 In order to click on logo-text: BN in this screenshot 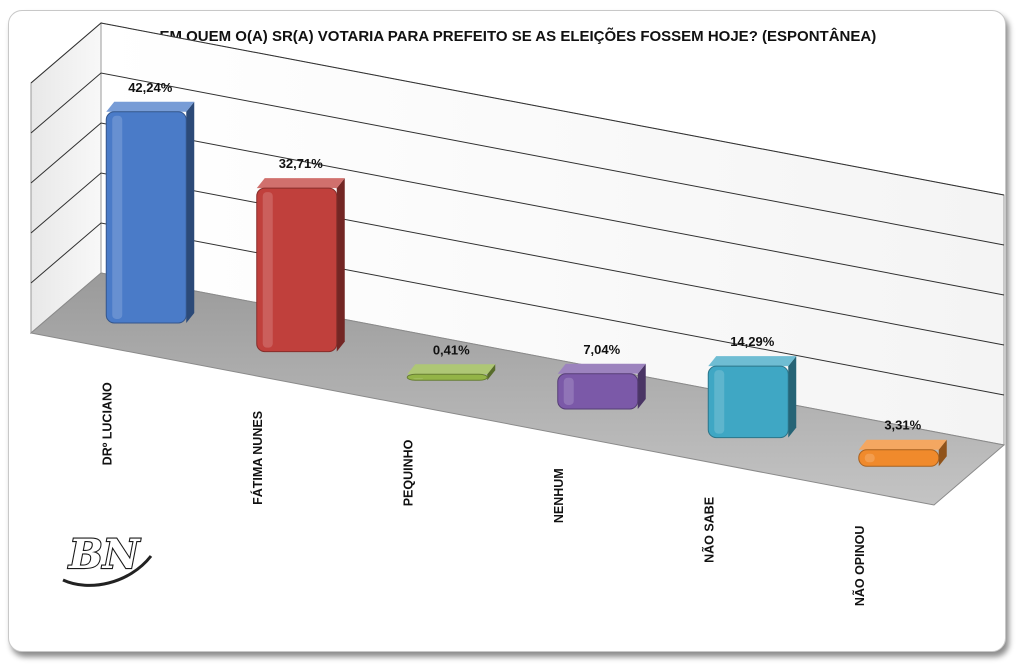, I will do `click(104, 554)`.